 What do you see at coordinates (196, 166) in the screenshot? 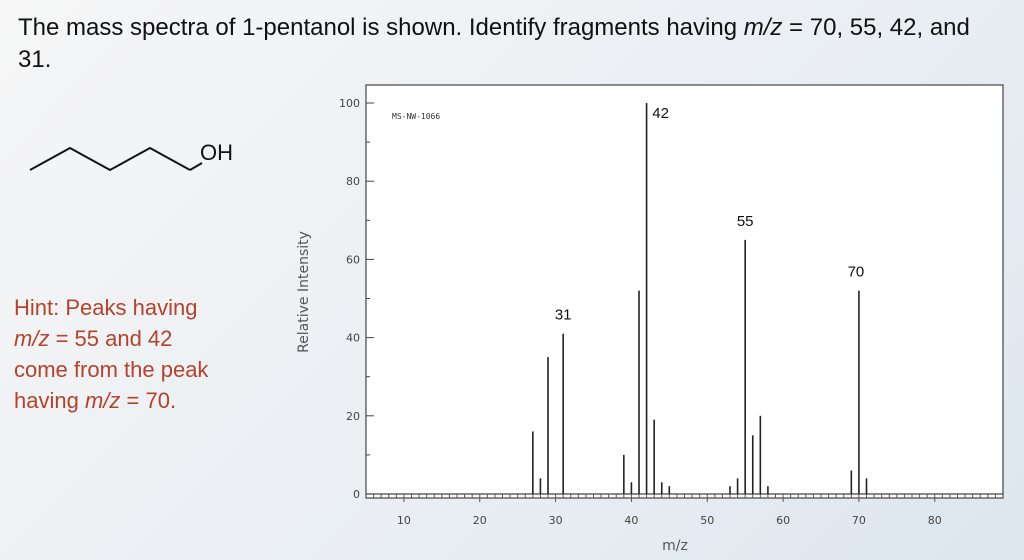
I see `c-o-bond` at bounding box center [196, 166].